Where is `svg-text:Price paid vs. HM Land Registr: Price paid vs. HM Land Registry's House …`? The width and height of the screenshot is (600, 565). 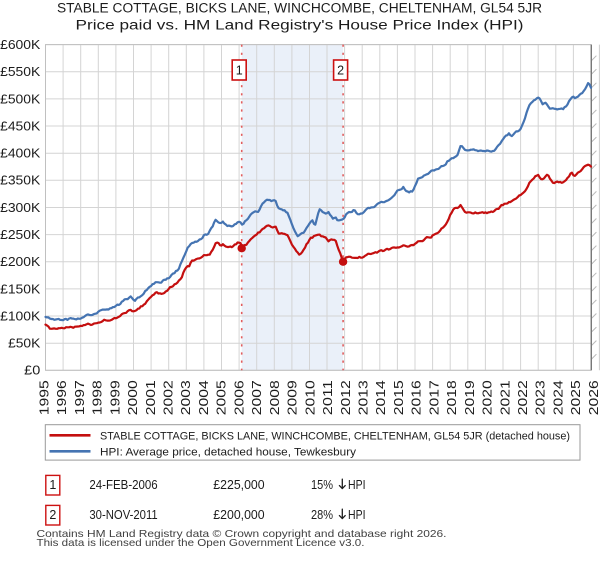
svg-text:Price paid vs. HM Land Registr: Price paid vs. HM Land Registry's House … is located at coordinates (300, 24).